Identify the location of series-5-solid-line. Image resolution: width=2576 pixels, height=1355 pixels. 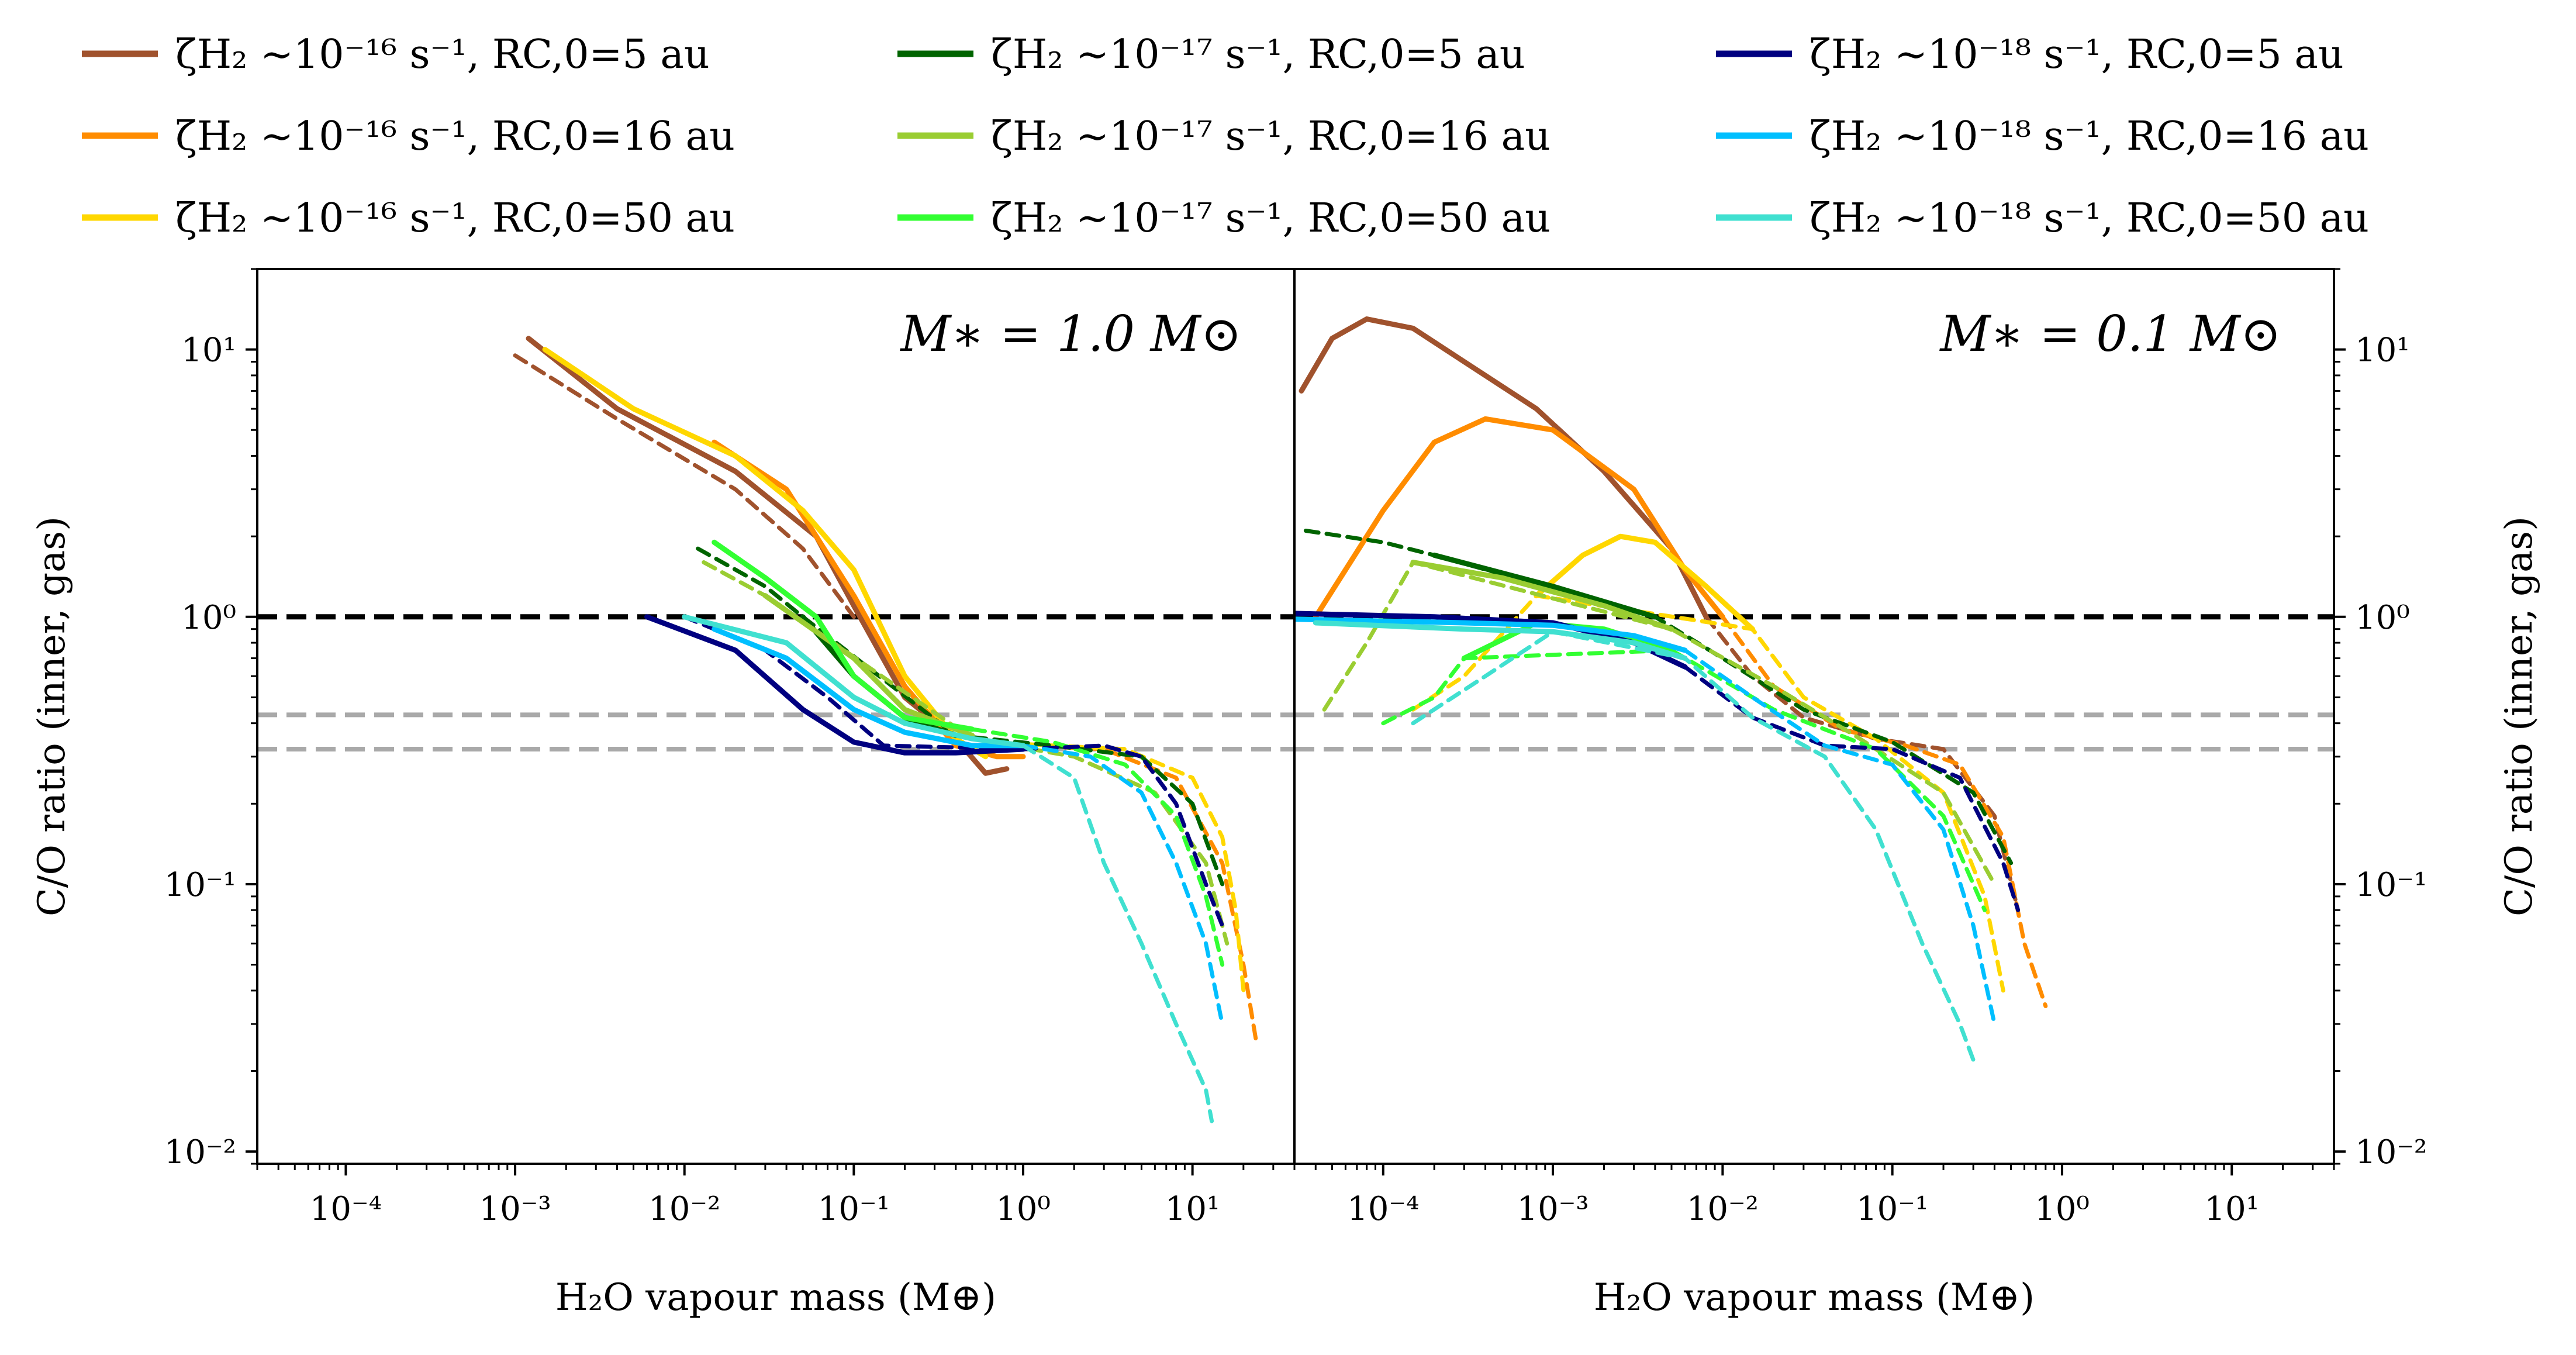
(843, 635).